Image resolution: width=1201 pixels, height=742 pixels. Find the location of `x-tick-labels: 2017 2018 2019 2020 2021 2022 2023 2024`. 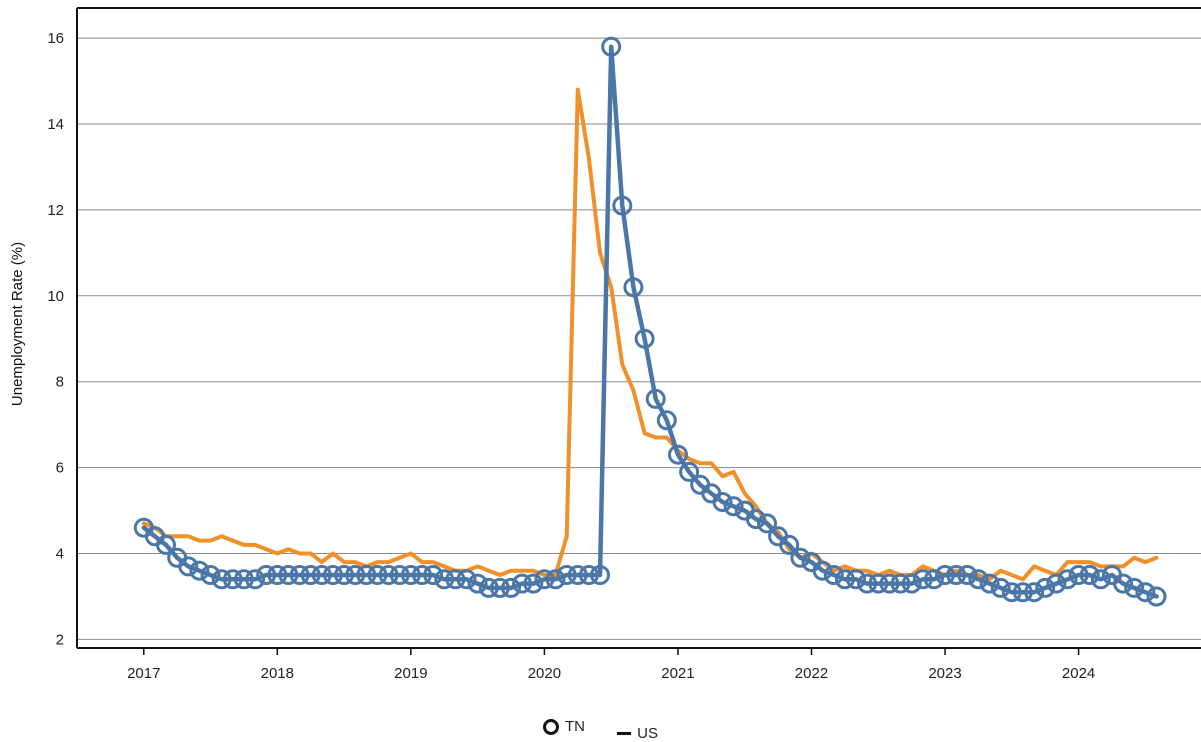

x-tick-labels: 2017 2018 2019 2020 2021 2022 2023 2024 is located at coordinates (611, 665).